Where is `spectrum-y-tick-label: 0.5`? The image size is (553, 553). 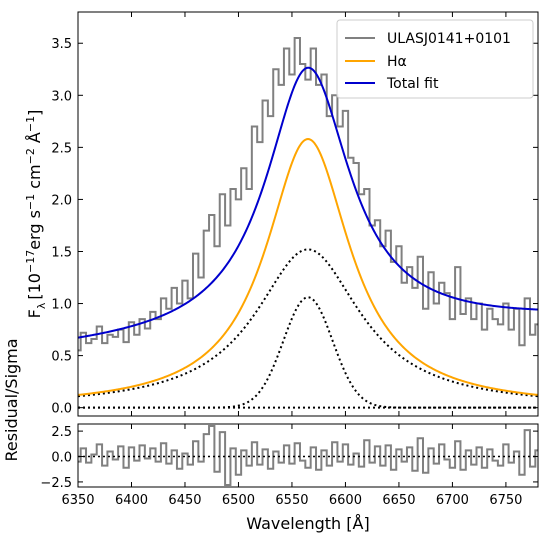 spectrum-y-tick-label: 0.5 is located at coordinates (61, 357).